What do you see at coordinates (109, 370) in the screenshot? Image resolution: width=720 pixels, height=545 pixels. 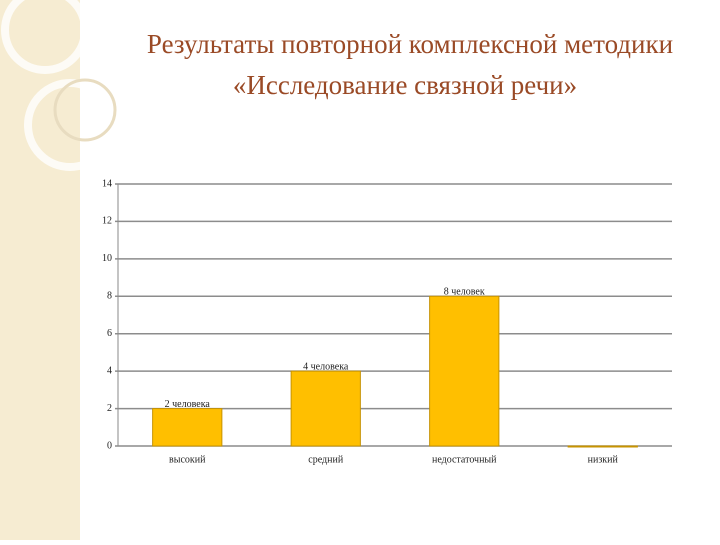 I see `y-tick-label: 4` at bounding box center [109, 370].